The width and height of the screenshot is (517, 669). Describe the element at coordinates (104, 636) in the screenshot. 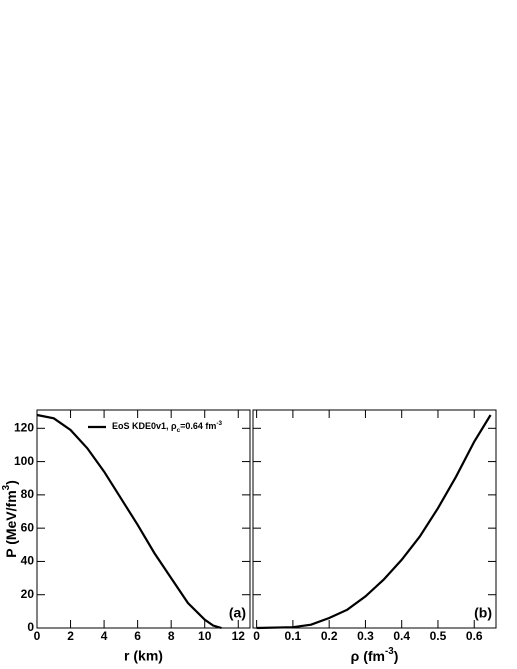

I see `x-tick-label: 4` at that location.